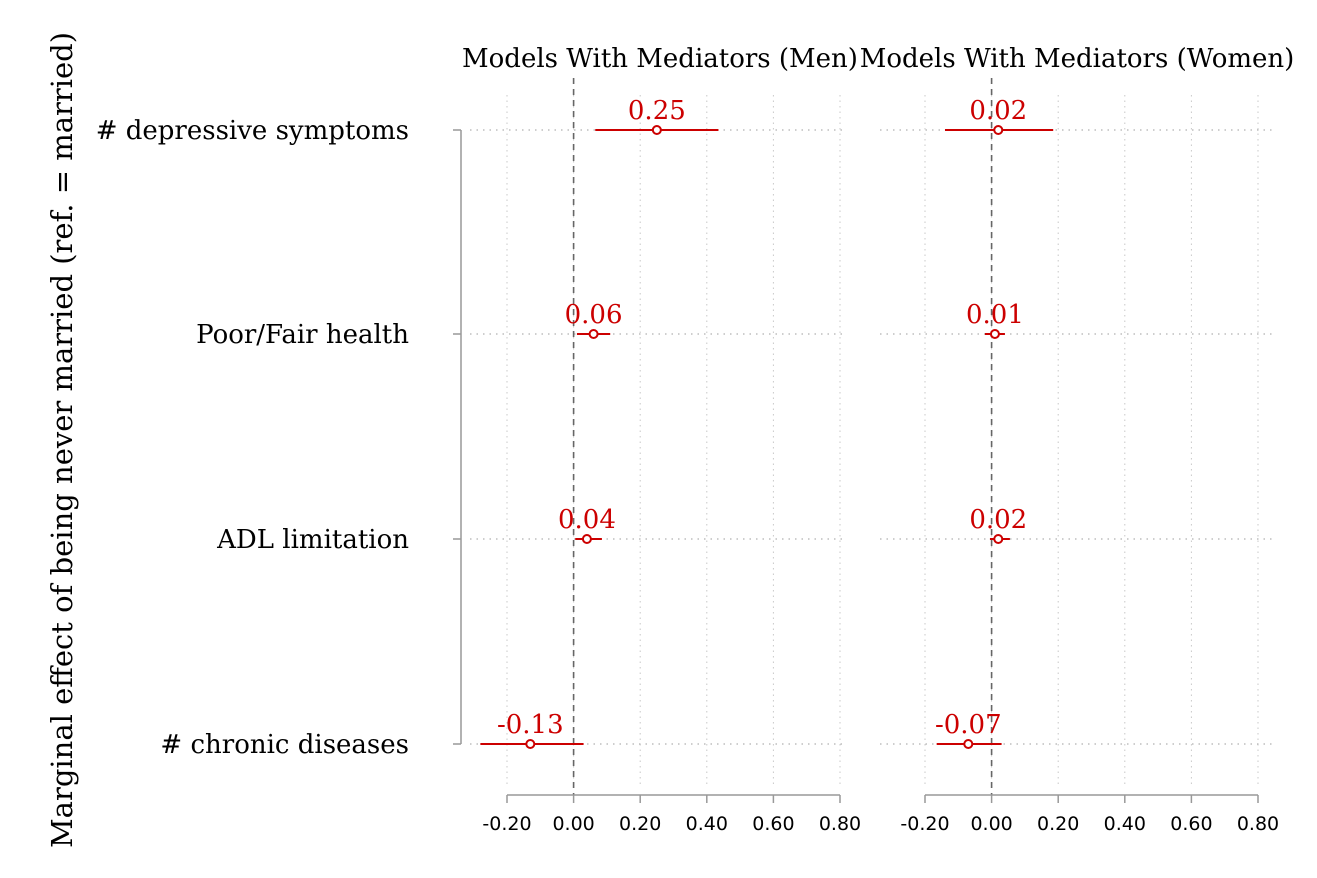 The image size is (1317, 878). What do you see at coordinates (530, 725) in the screenshot?
I see `data-label: -0.13` at bounding box center [530, 725].